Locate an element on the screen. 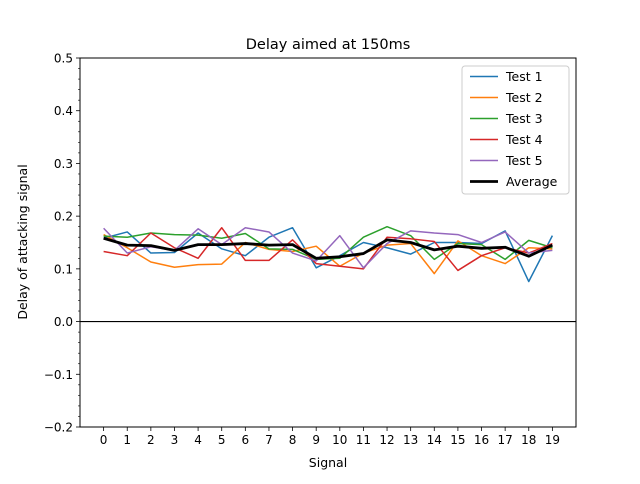 This screenshot has height=484, width=640. y-tick-label: 0.3 is located at coordinates (63, 164).